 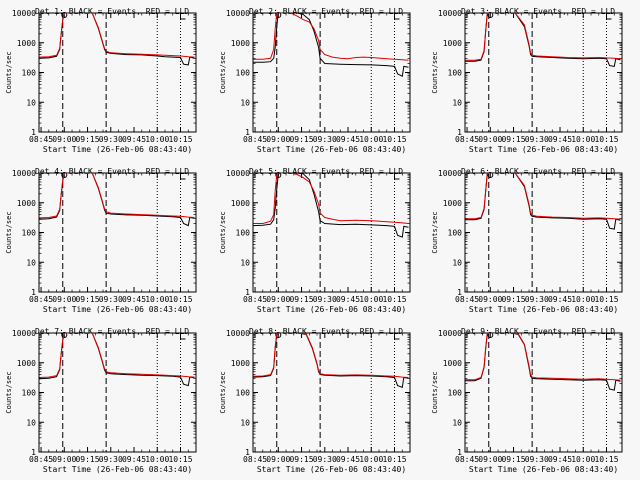 What do you see at coordinates (112, 171) in the screenshot?
I see `panel-title: Det 4: BLACK = Events, RED = LLD` at bounding box center [112, 171].